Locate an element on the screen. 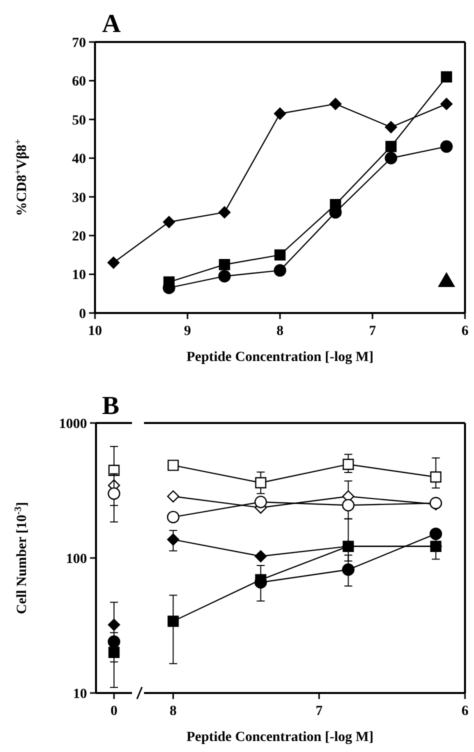 The height and width of the screenshot is (752, 474). x-tick-label: 9 is located at coordinates (187, 331).